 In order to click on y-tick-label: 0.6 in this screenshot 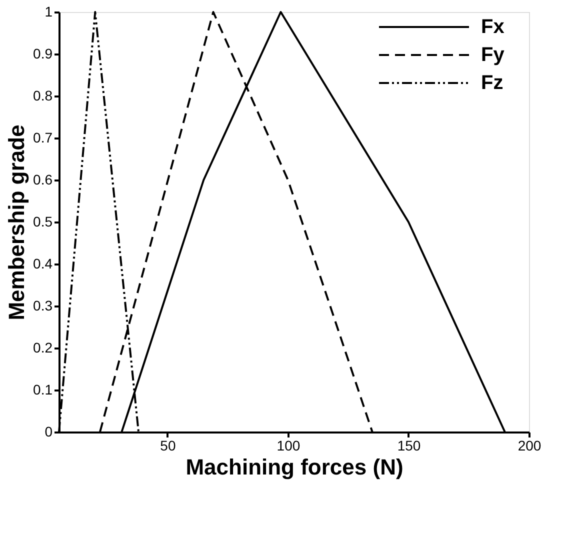, I will do `click(43, 180)`.